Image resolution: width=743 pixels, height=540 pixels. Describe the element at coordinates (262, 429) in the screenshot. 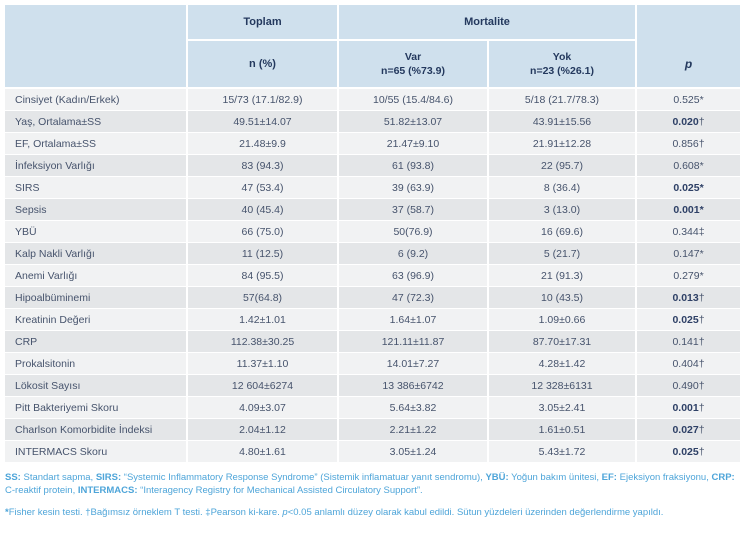

I see `toplam-value-cell: 2.04±1.12` at that location.